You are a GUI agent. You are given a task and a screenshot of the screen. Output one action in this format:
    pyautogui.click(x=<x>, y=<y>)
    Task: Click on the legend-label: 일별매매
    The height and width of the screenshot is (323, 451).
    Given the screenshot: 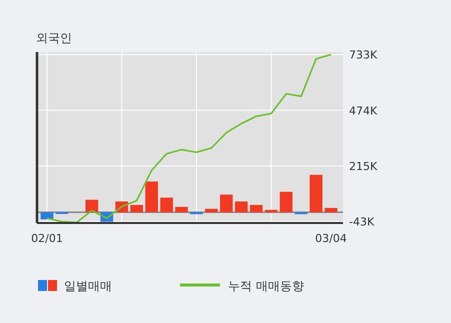 What is the action you would take?
    pyautogui.click(x=88, y=286)
    